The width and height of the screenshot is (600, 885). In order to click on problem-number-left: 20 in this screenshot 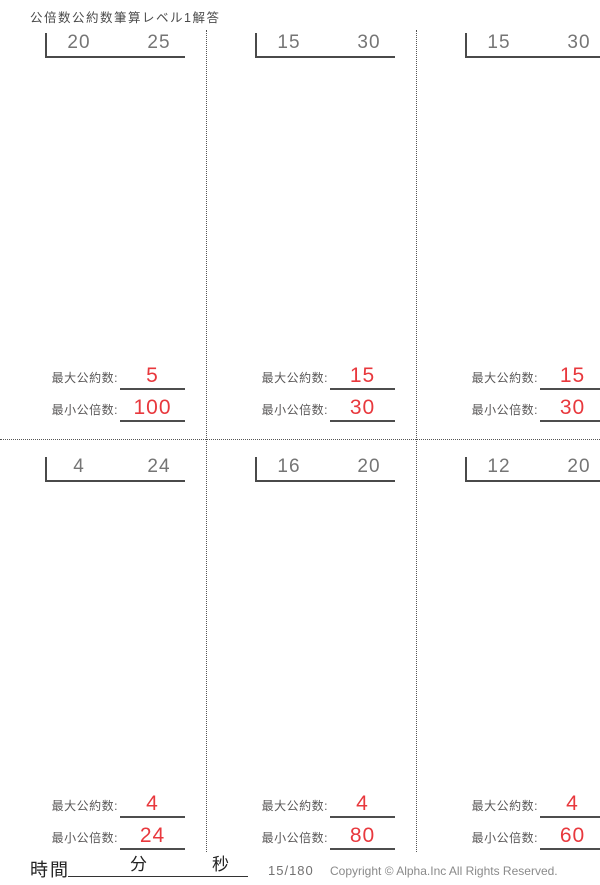, I will do `click(79, 42)`.